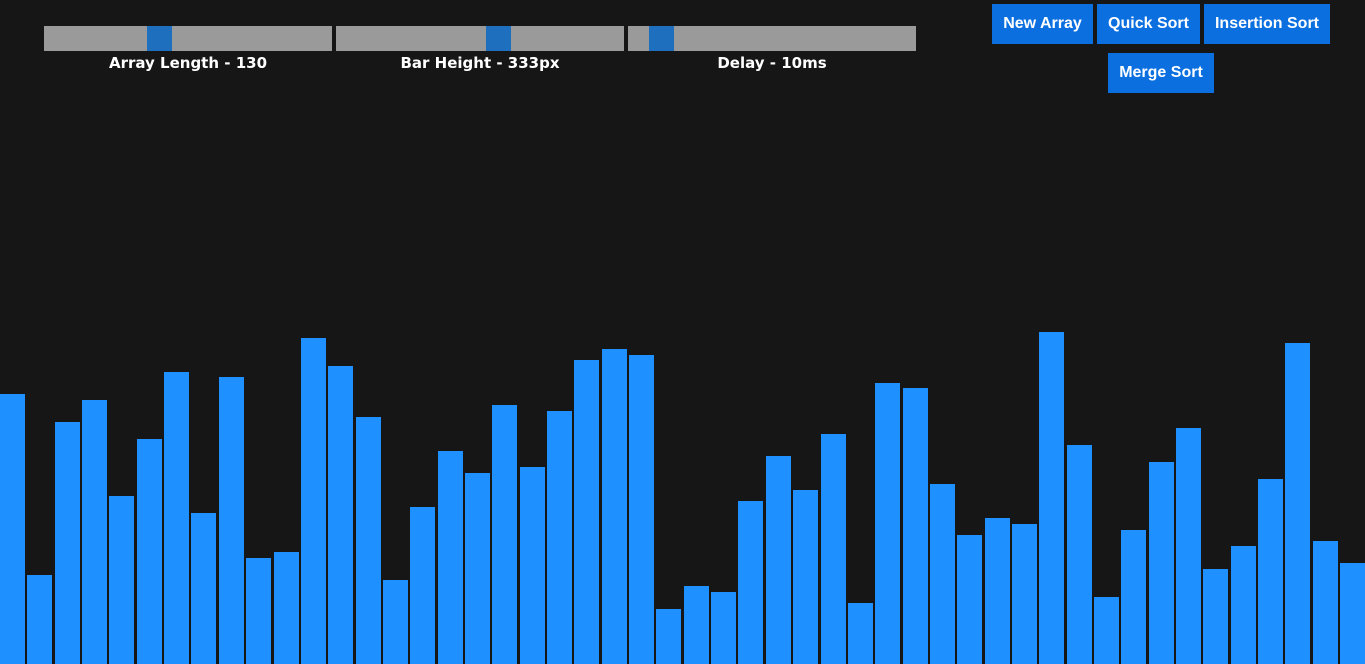 The width and height of the screenshot is (1365, 664). Describe the element at coordinates (188, 38) in the screenshot. I see `array-length-slider` at that location.